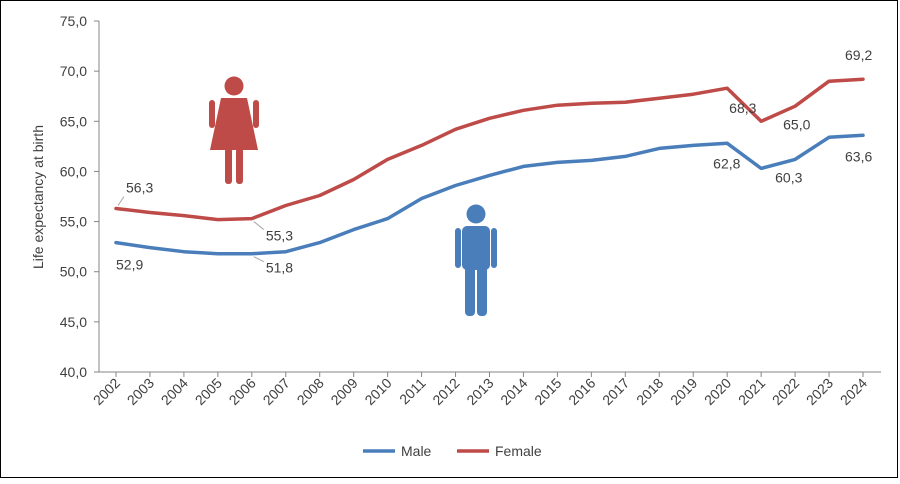  Describe the element at coordinates (683, 391) in the screenshot. I see `x-tick-label: 2019` at that location.